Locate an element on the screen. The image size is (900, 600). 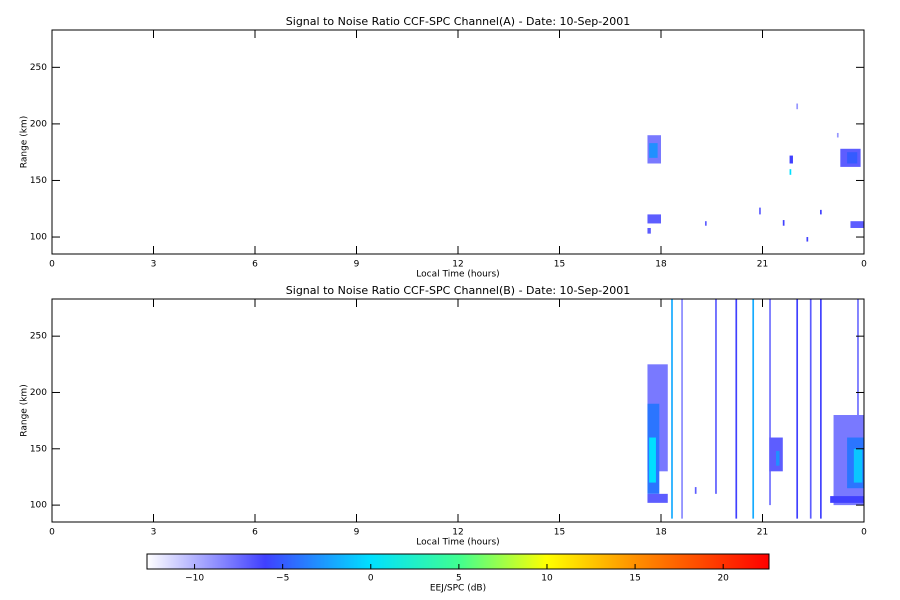
colorbar-tick-label: −10 is located at coordinates (194, 579).